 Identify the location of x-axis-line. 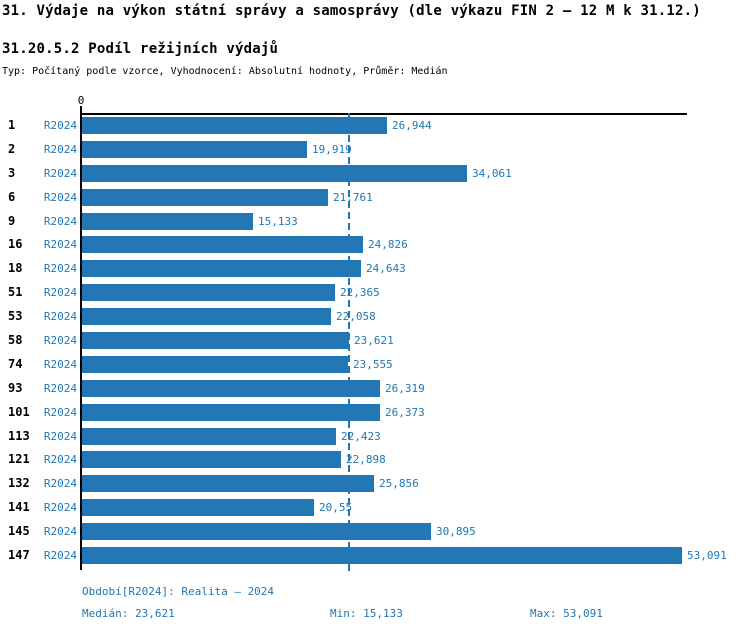
(384, 114).